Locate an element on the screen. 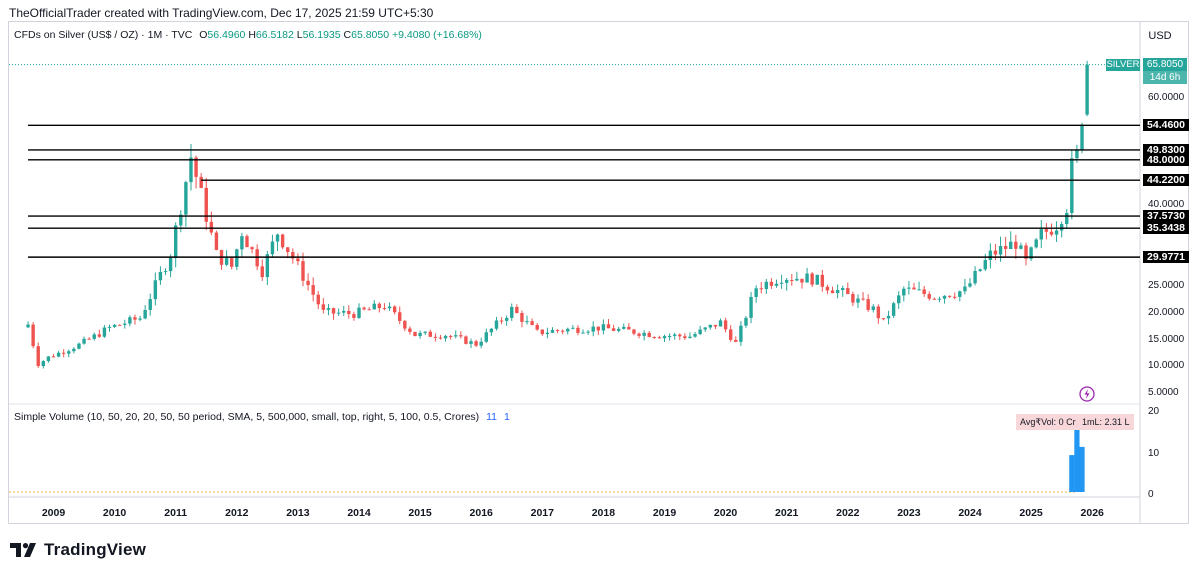 The image size is (1200, 574). tradingview-logo-icon is located at coordinates (23, 550).